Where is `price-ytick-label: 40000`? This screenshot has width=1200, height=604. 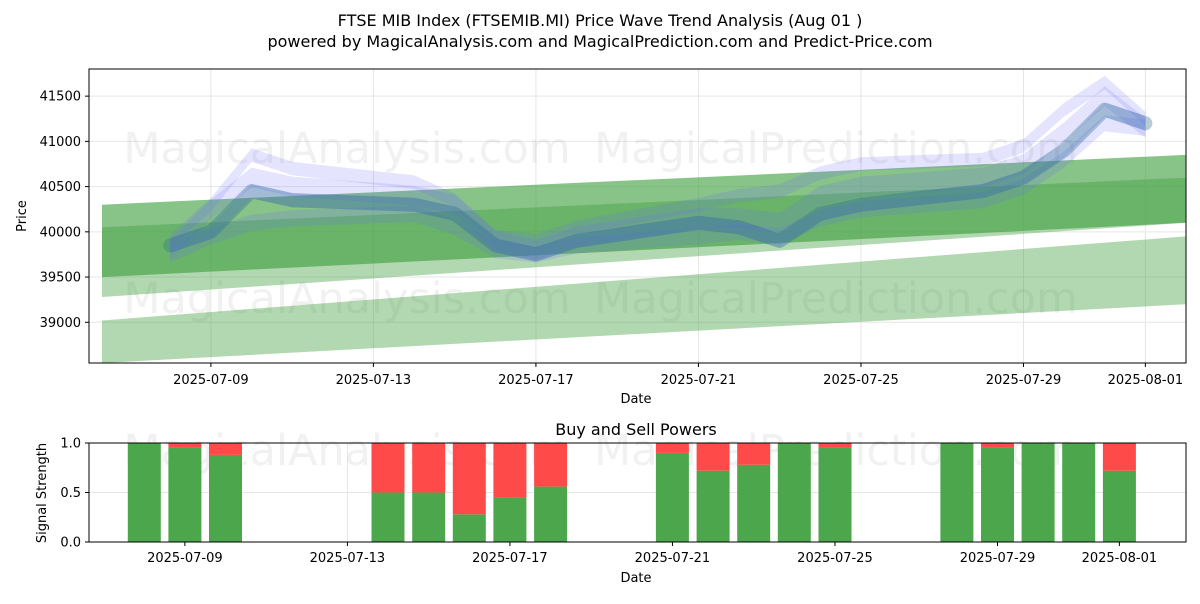 price-ytick-label: 40000 is located at coordinates (60, 232).